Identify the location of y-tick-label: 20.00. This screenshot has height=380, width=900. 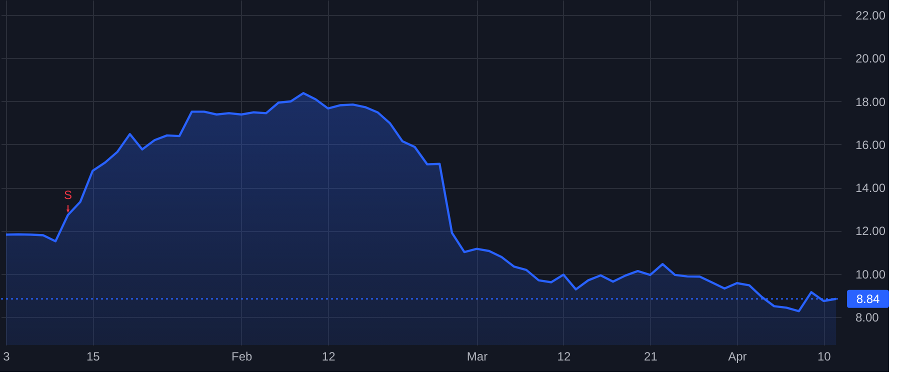
(871, 59).